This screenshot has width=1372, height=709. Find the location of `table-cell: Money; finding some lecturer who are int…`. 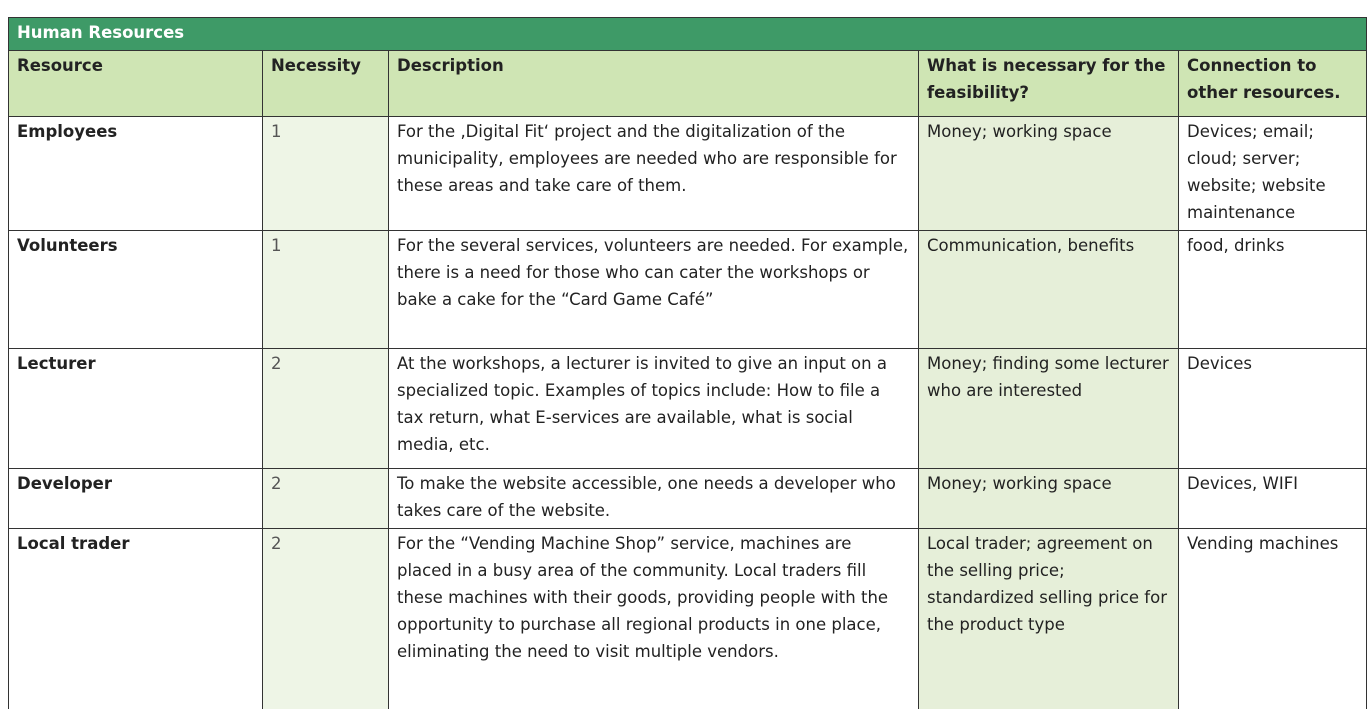

table-cell: Money; finding some lecturer who are int… is located at coordinates (1048, 408).